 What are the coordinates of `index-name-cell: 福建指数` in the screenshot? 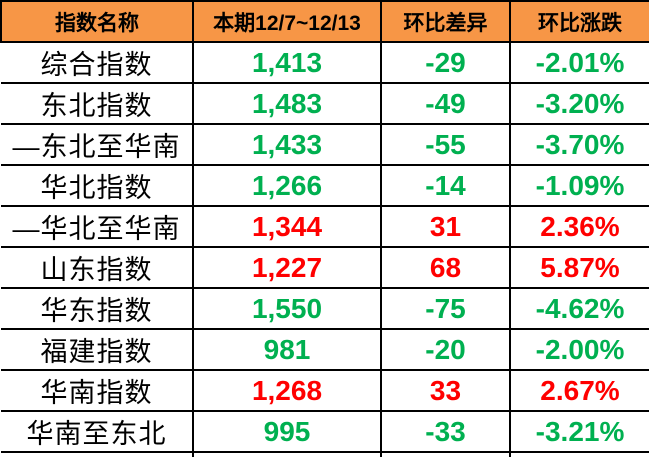 It's located at (97, 349).